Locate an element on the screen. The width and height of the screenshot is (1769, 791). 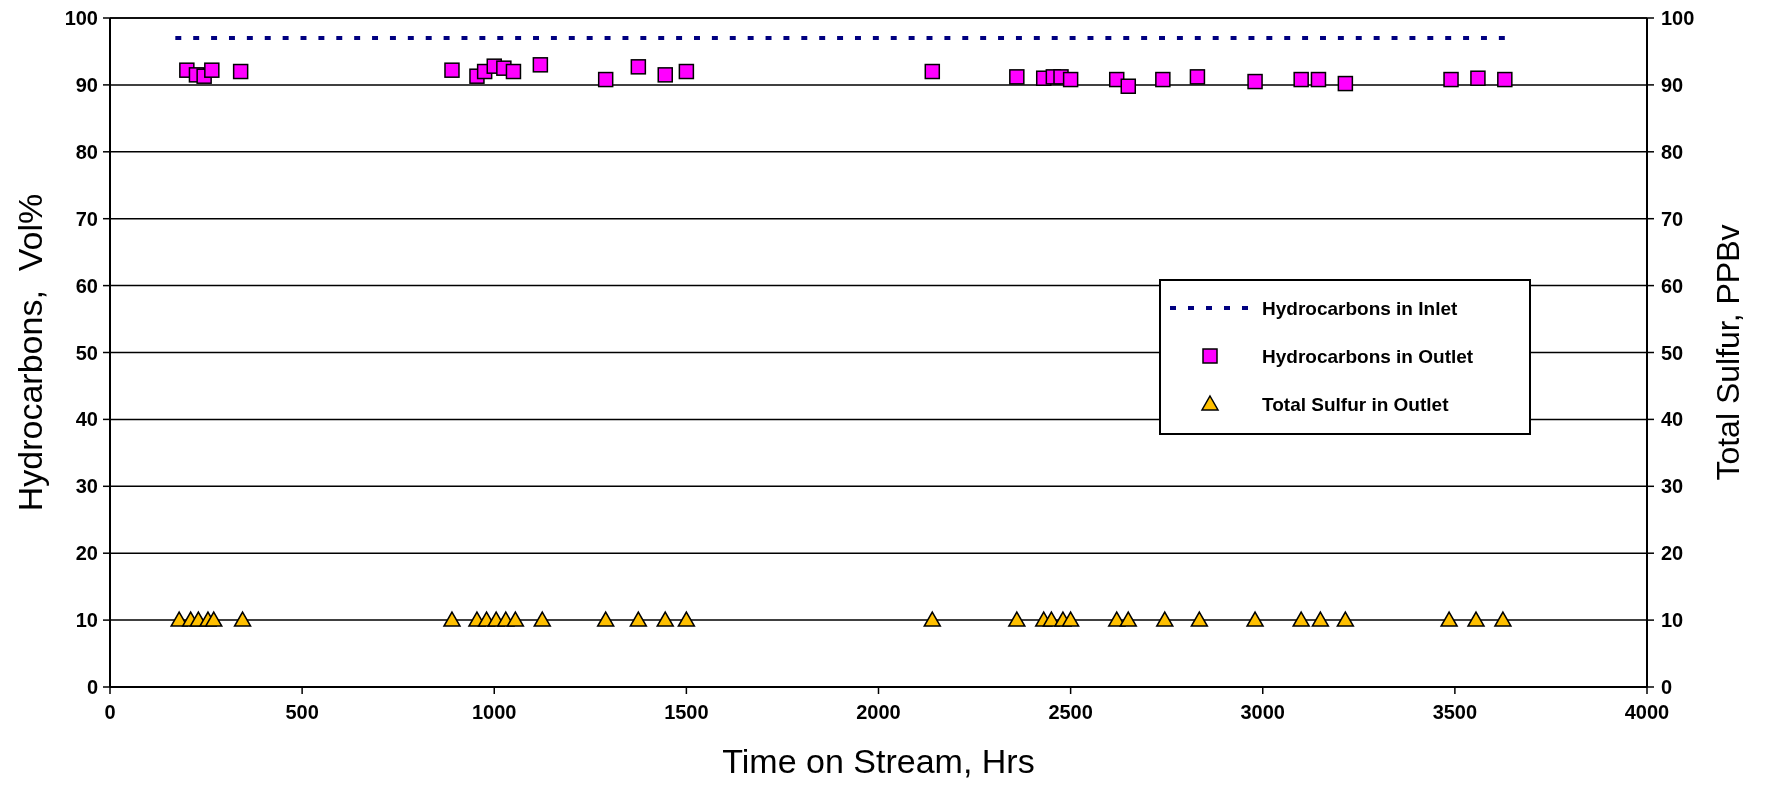
y-tick-label: 50 is located at coordinates (86, 352).